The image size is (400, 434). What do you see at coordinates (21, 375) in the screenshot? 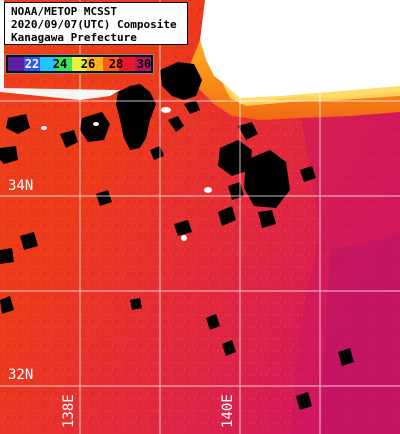
I see `latitude-label-32n: 32N` at bounding box center [21, 375].